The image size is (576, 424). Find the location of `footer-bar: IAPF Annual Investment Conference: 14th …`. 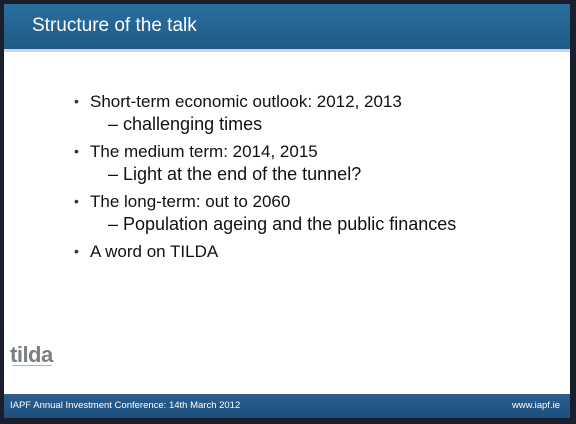

footer-bar: IAPF Annual Investment Conference: 14th … is located at coordinates (287, 406).